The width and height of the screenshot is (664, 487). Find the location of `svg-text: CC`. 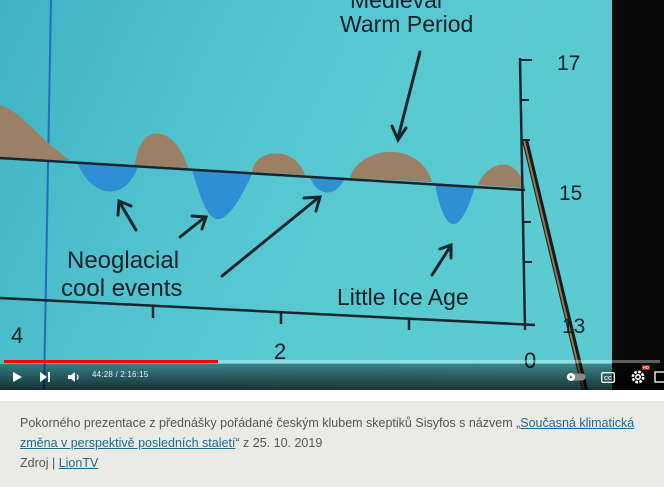

svg-text: CC is located at coordinates (608, 378).